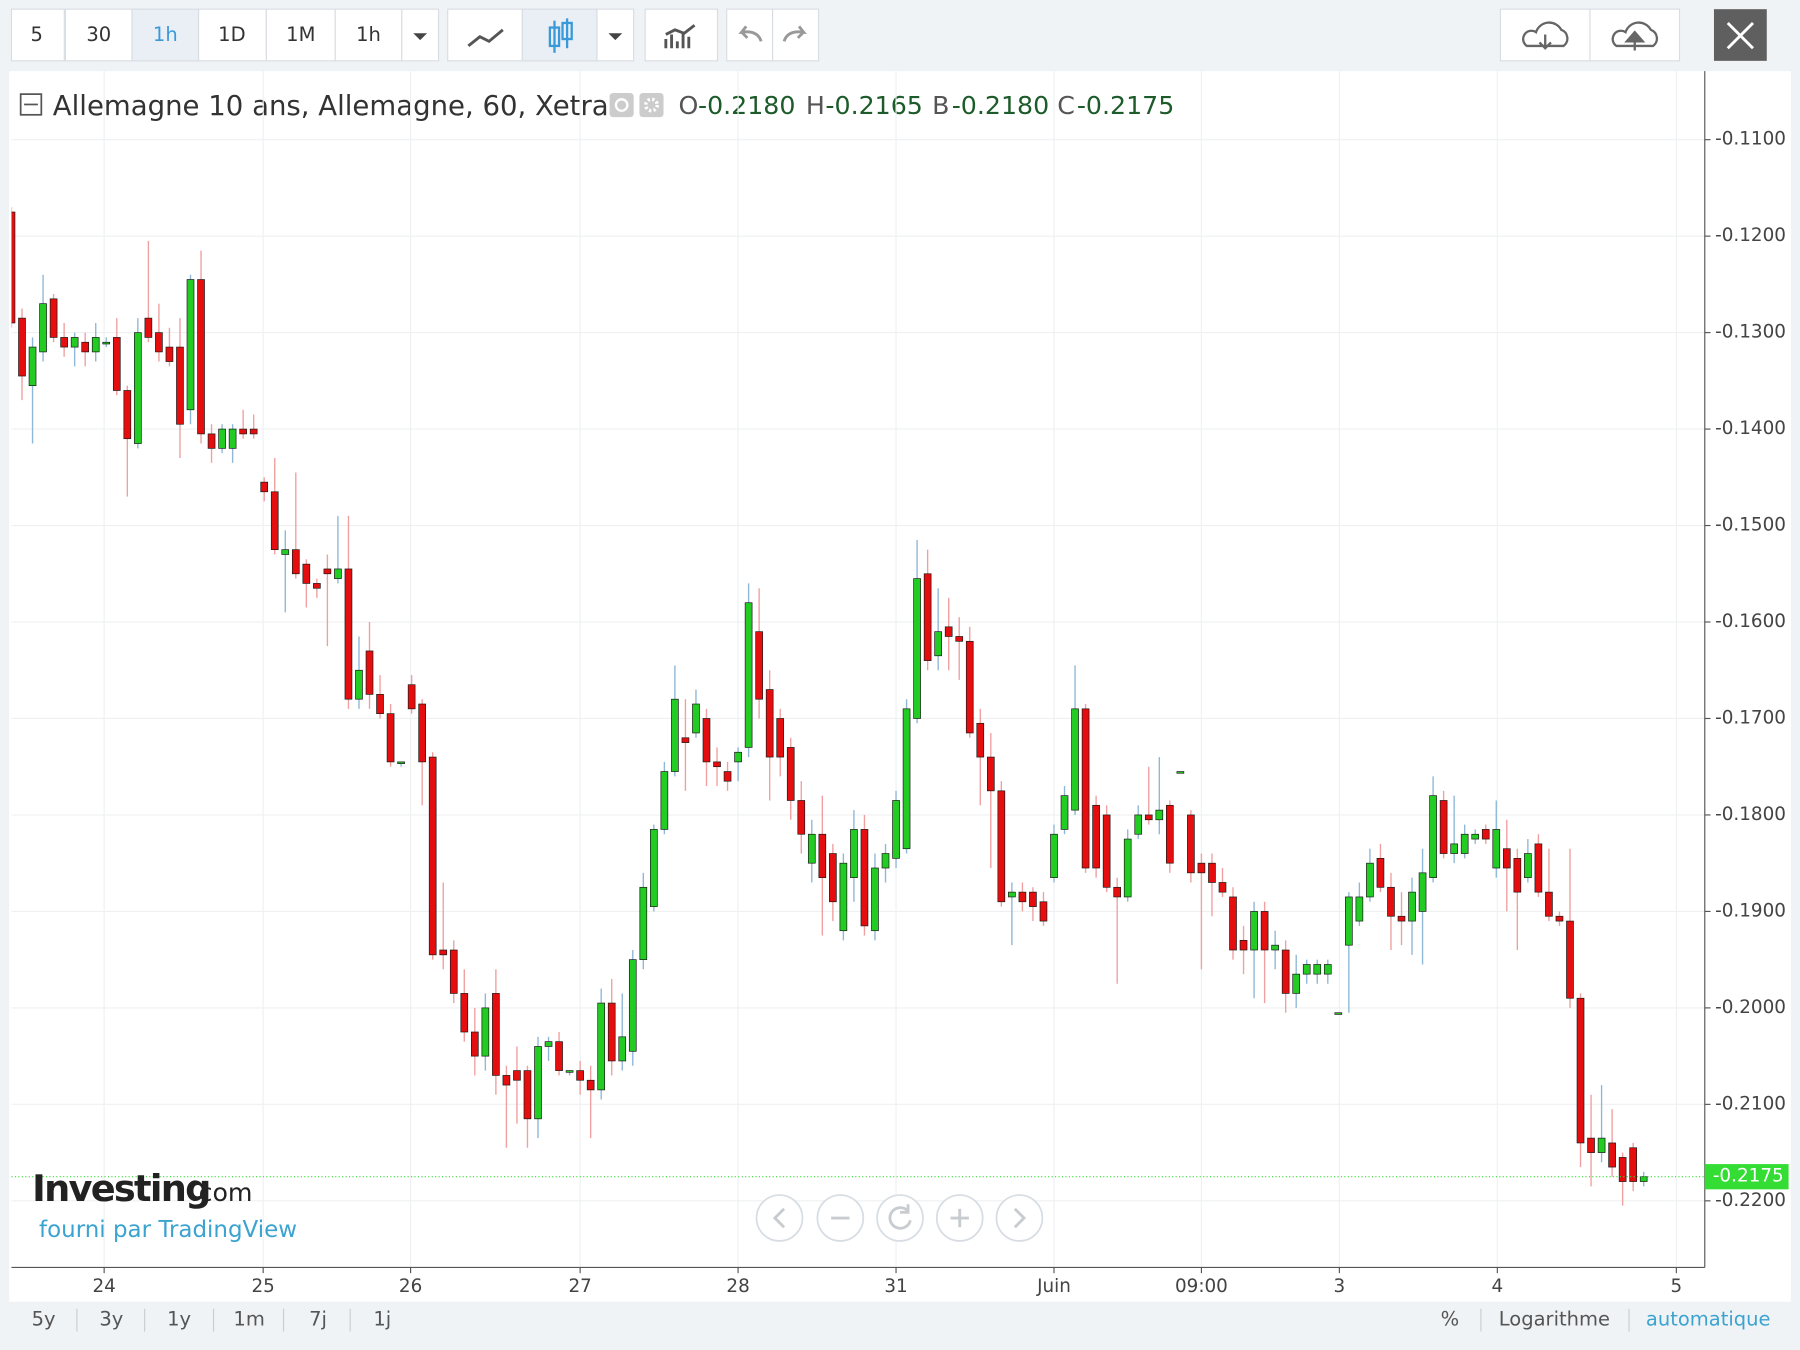 The height and width of the screenshot is (1350, 1800). What do you see at coordinates (485, 35) in the screenshot?
I see `line-chart-button` at bounding box center [485, 35].